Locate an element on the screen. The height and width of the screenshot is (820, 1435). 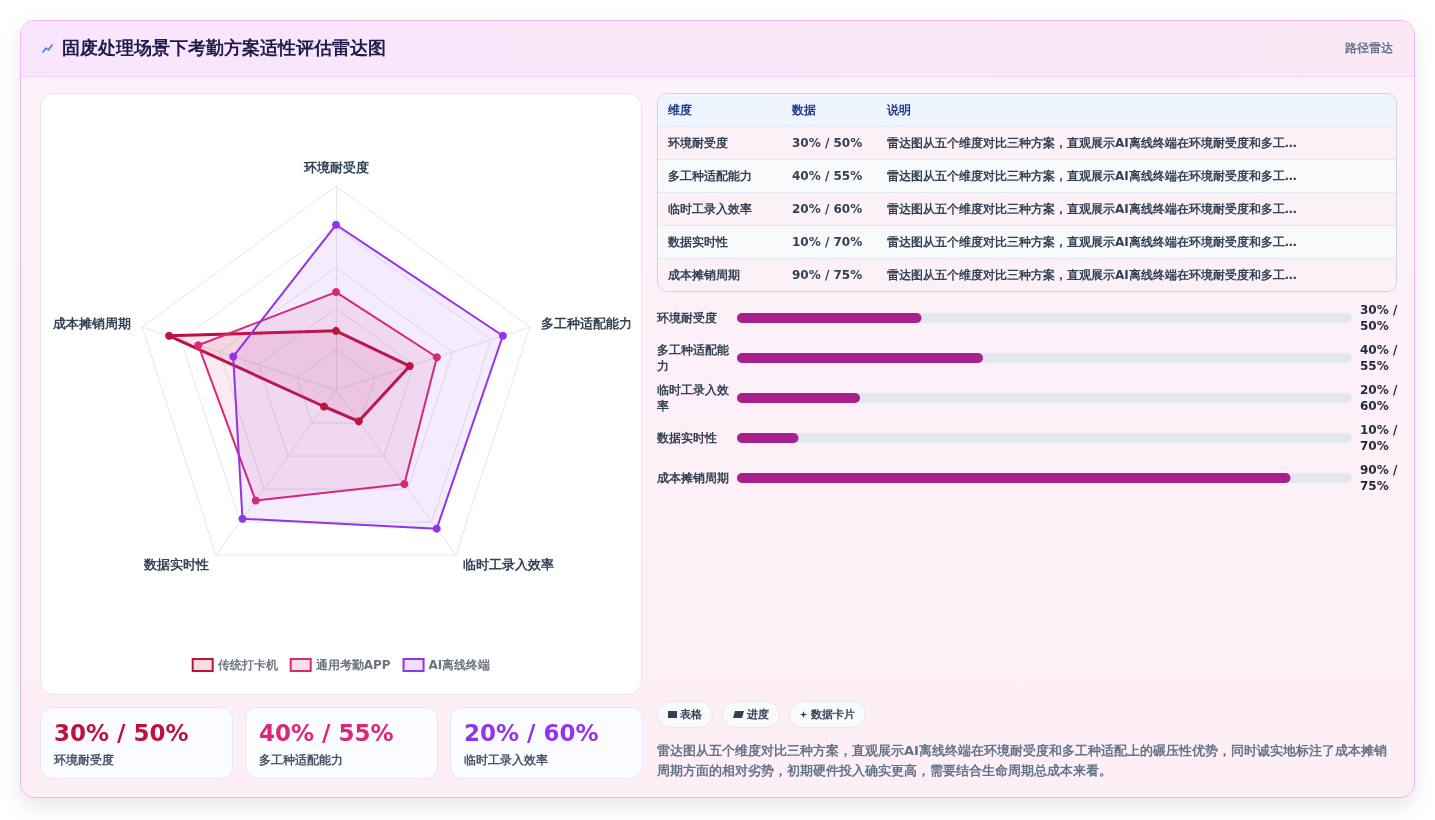
text: 说明 is located at coordinates (899, 110).